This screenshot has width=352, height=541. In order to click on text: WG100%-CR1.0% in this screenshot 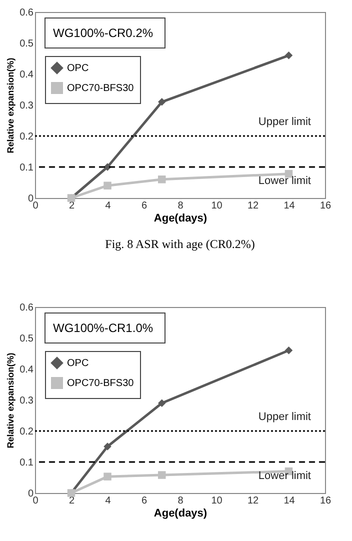, I will do `click(103, 328)`.